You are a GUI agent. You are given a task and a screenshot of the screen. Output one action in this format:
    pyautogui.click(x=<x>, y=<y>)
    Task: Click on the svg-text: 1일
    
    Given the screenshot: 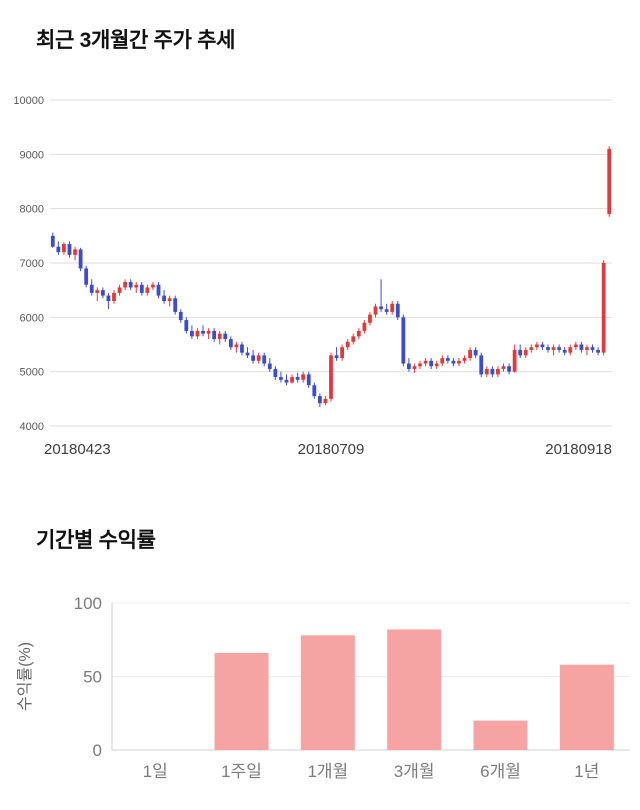 What is the action you would take?
    pyautogui.click(x=155, y=771)
    